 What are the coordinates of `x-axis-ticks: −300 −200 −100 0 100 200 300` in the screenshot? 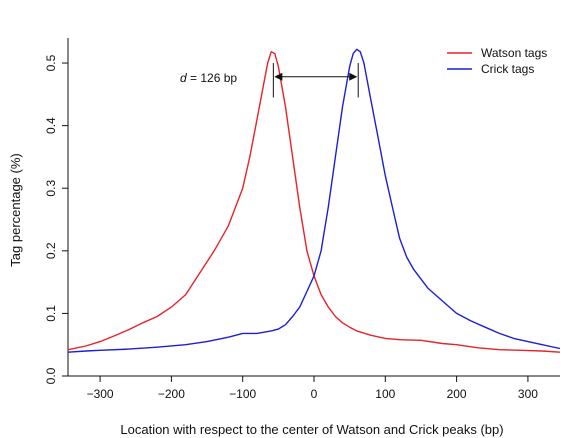 It's located at (312, 388).